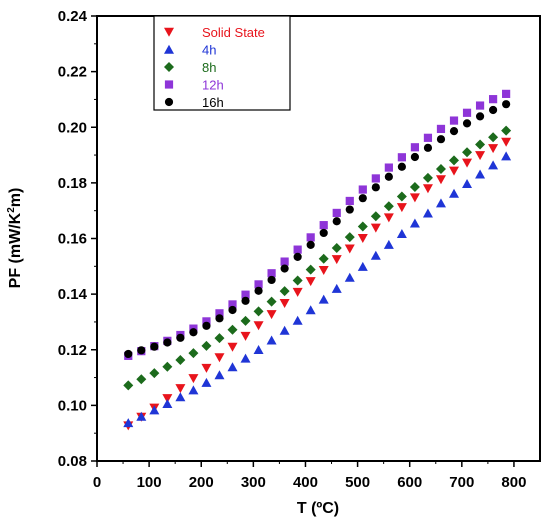 The width and height of the screenshot is (550, 526). I want to click on y-tick-label: 0.10, so click(72, 405).